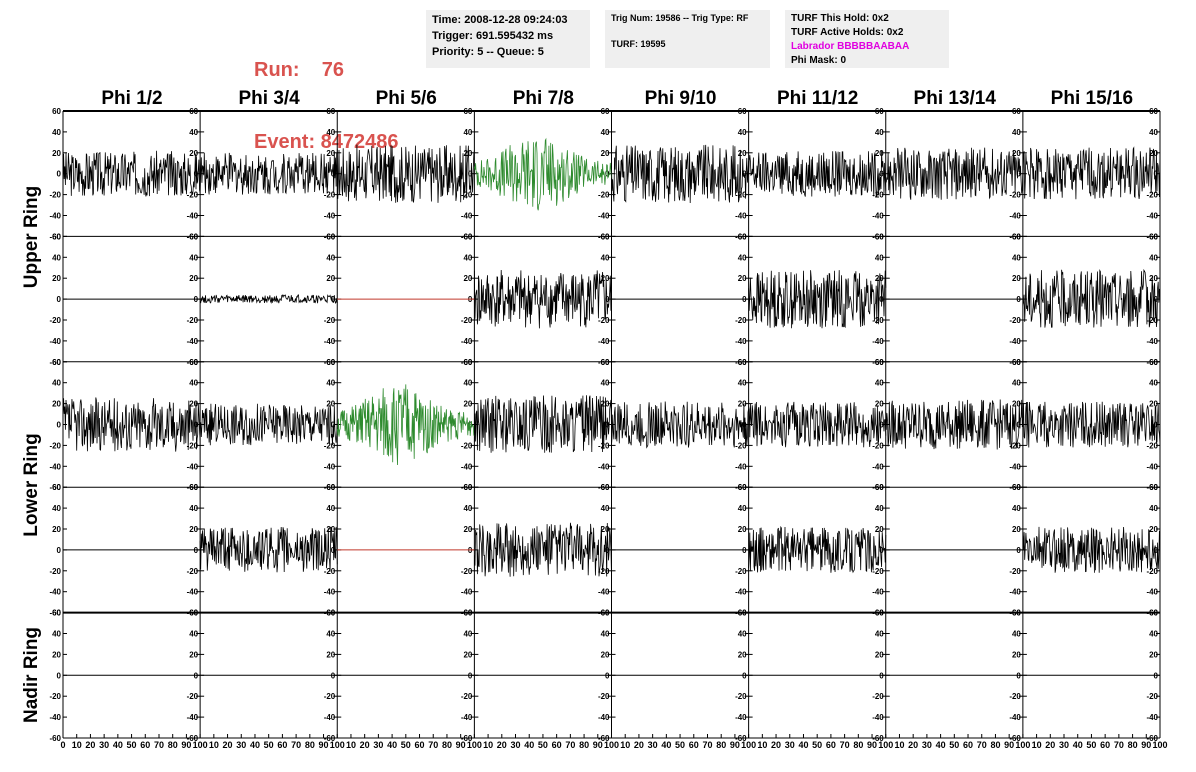 The height and width of the screenshot is (772, 1196). I want to click on x-tick-label: 0, so click(62, 745).